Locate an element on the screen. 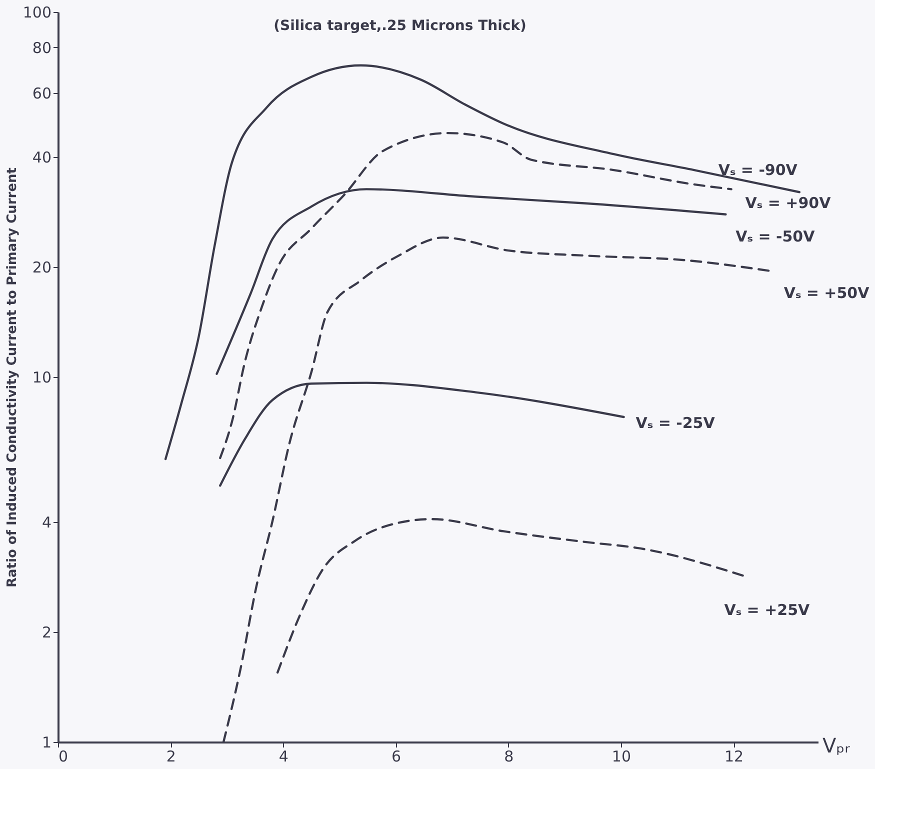 The width and height of the screenshot is (906, 835). x-tick-label: 2 is located at coordinates (171, 757).